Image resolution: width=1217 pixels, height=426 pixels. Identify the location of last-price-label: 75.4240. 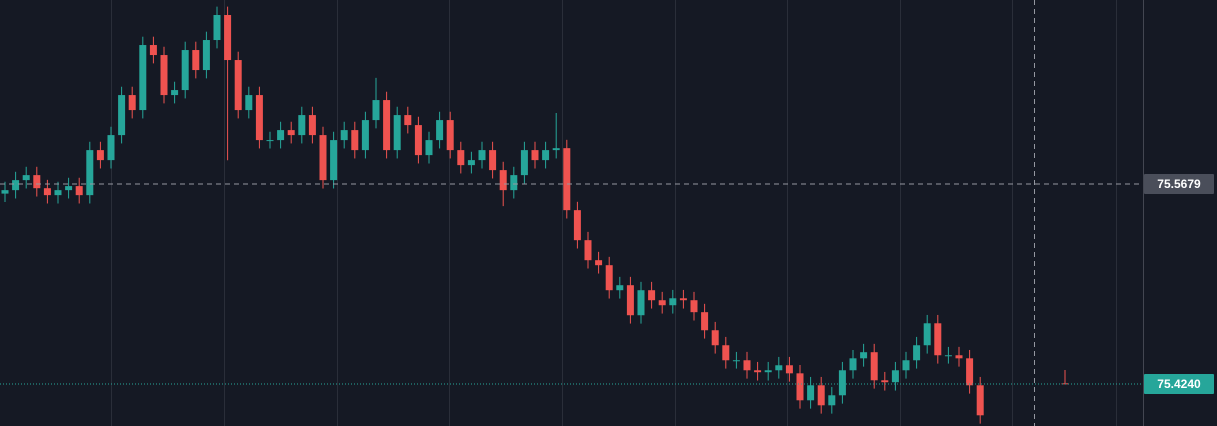
(1179, 384).